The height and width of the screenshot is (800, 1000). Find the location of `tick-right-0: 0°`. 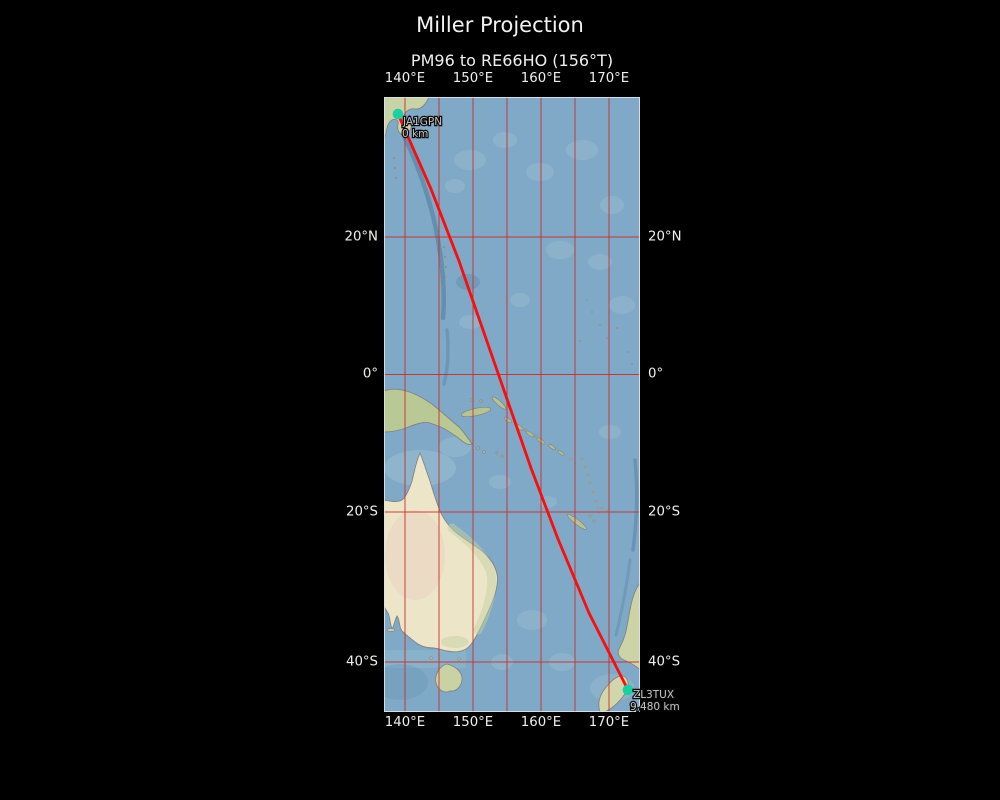

tick-right-0: 0° is located at coordinates (656, 374).